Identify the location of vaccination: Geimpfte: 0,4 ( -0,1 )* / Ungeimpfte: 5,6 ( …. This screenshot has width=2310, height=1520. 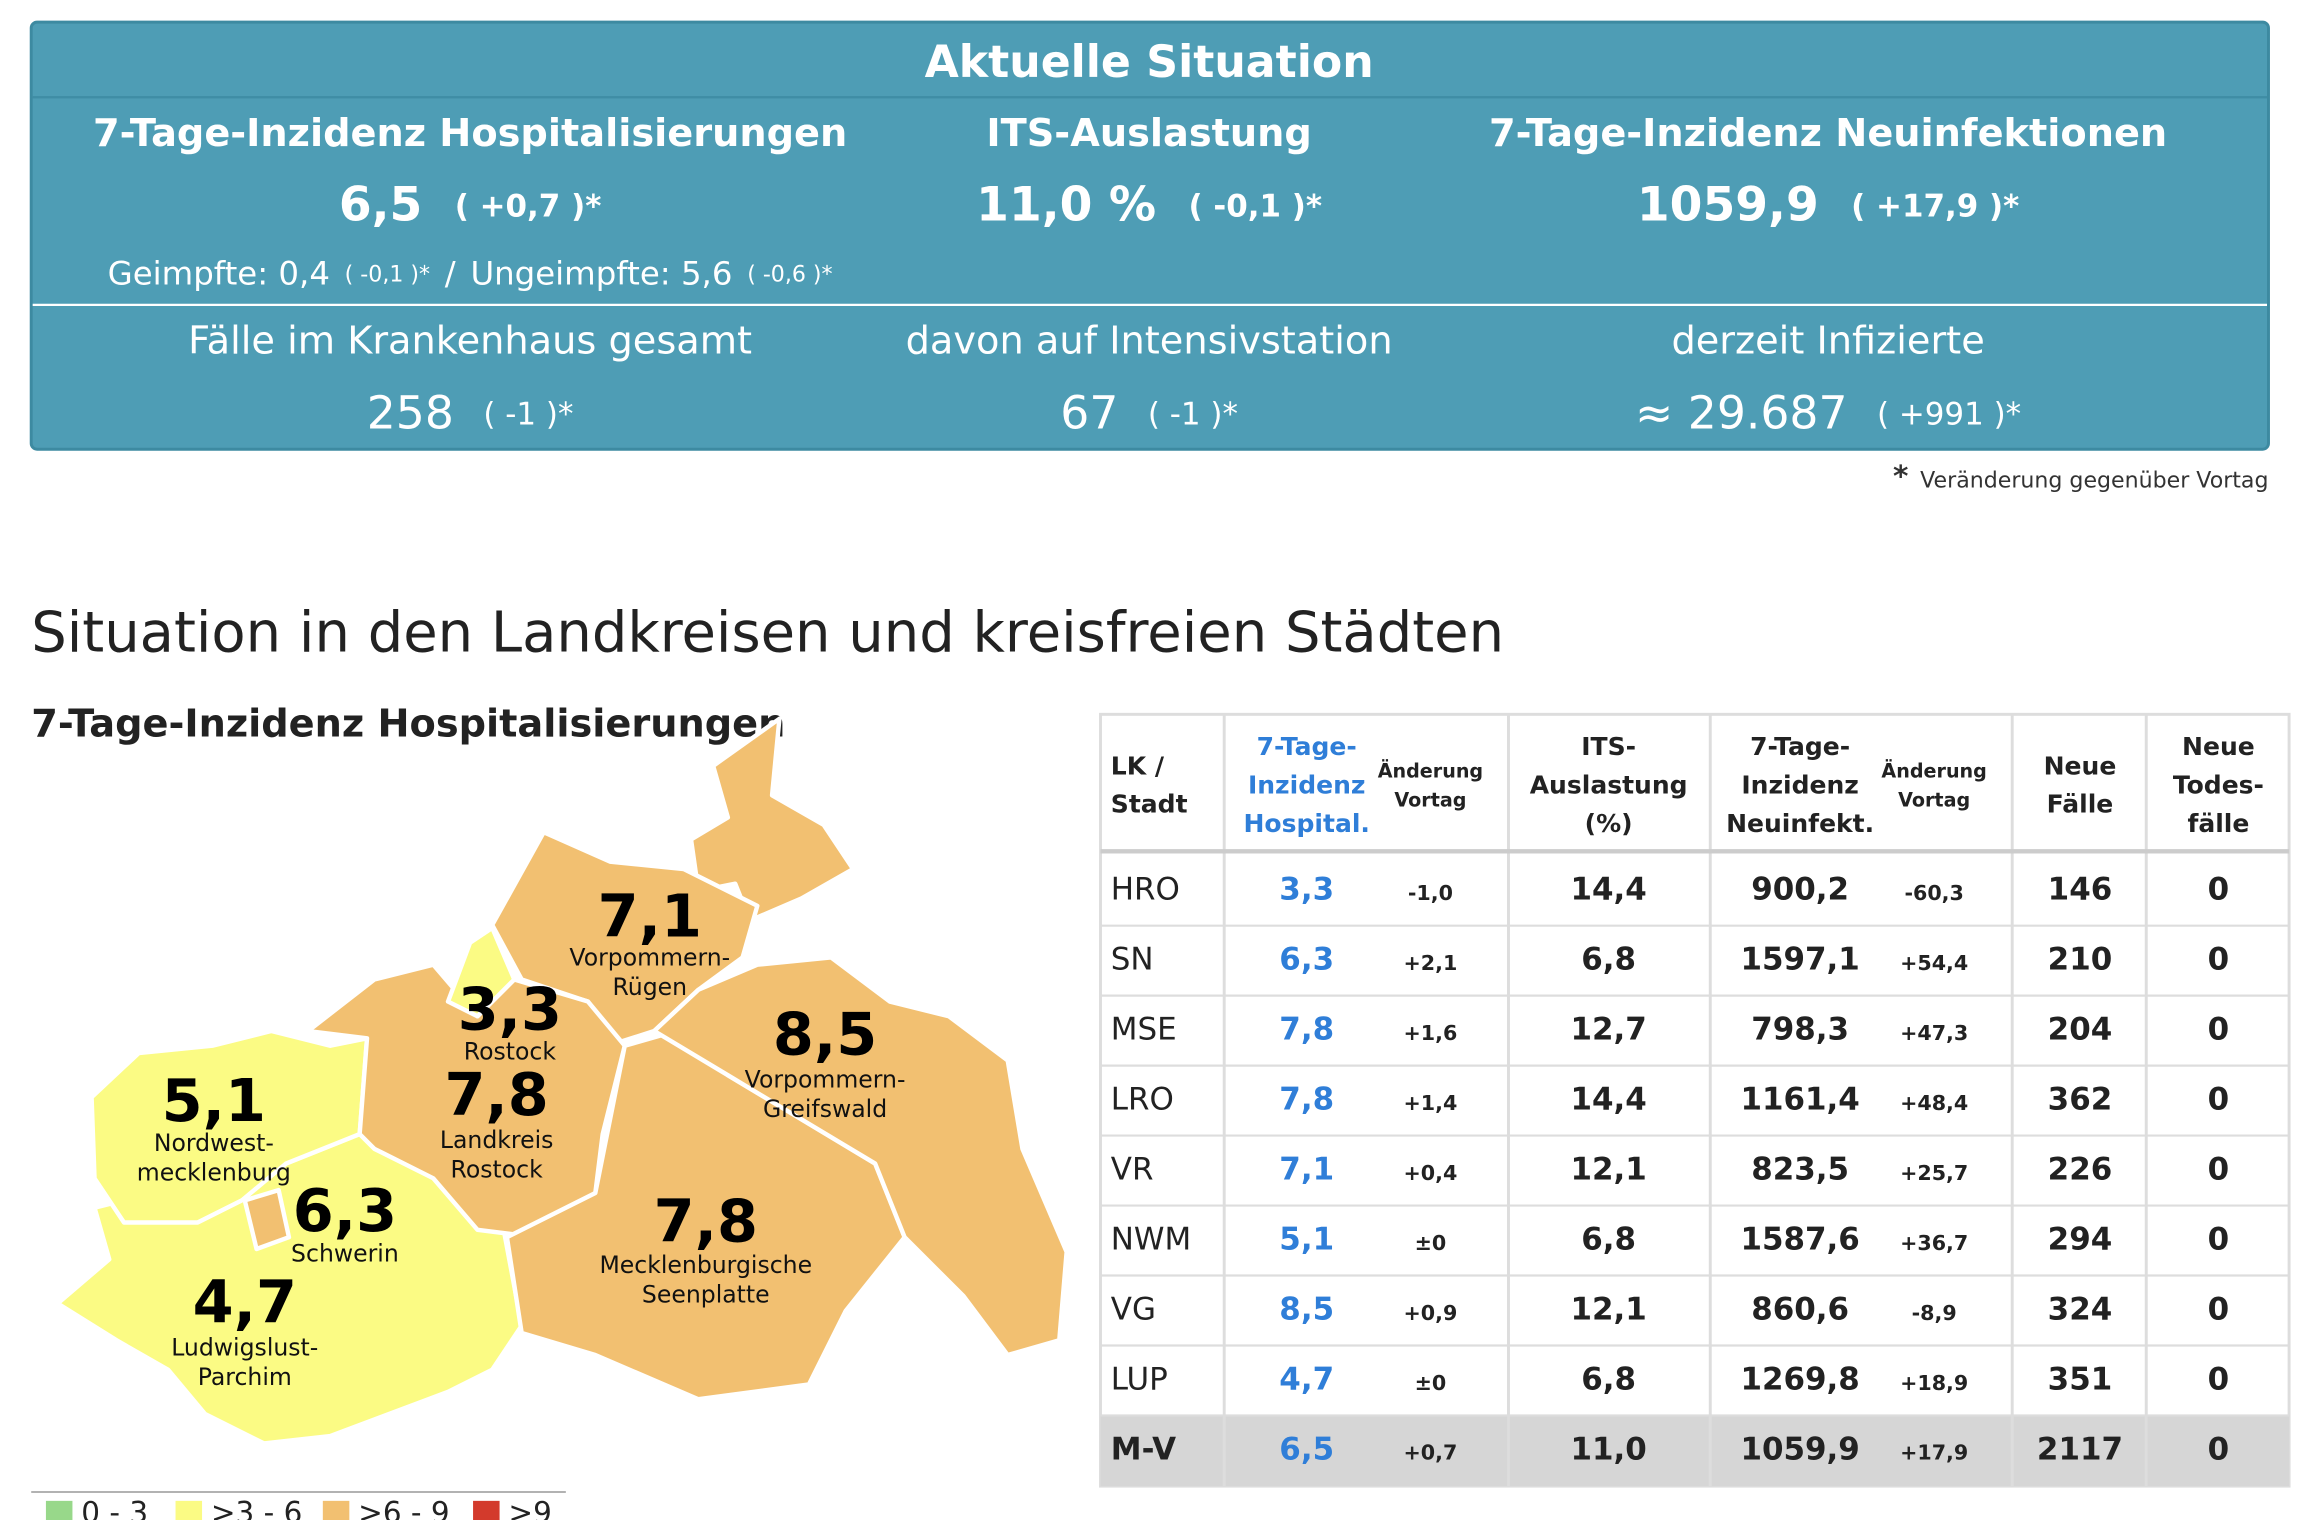
(470, 273).